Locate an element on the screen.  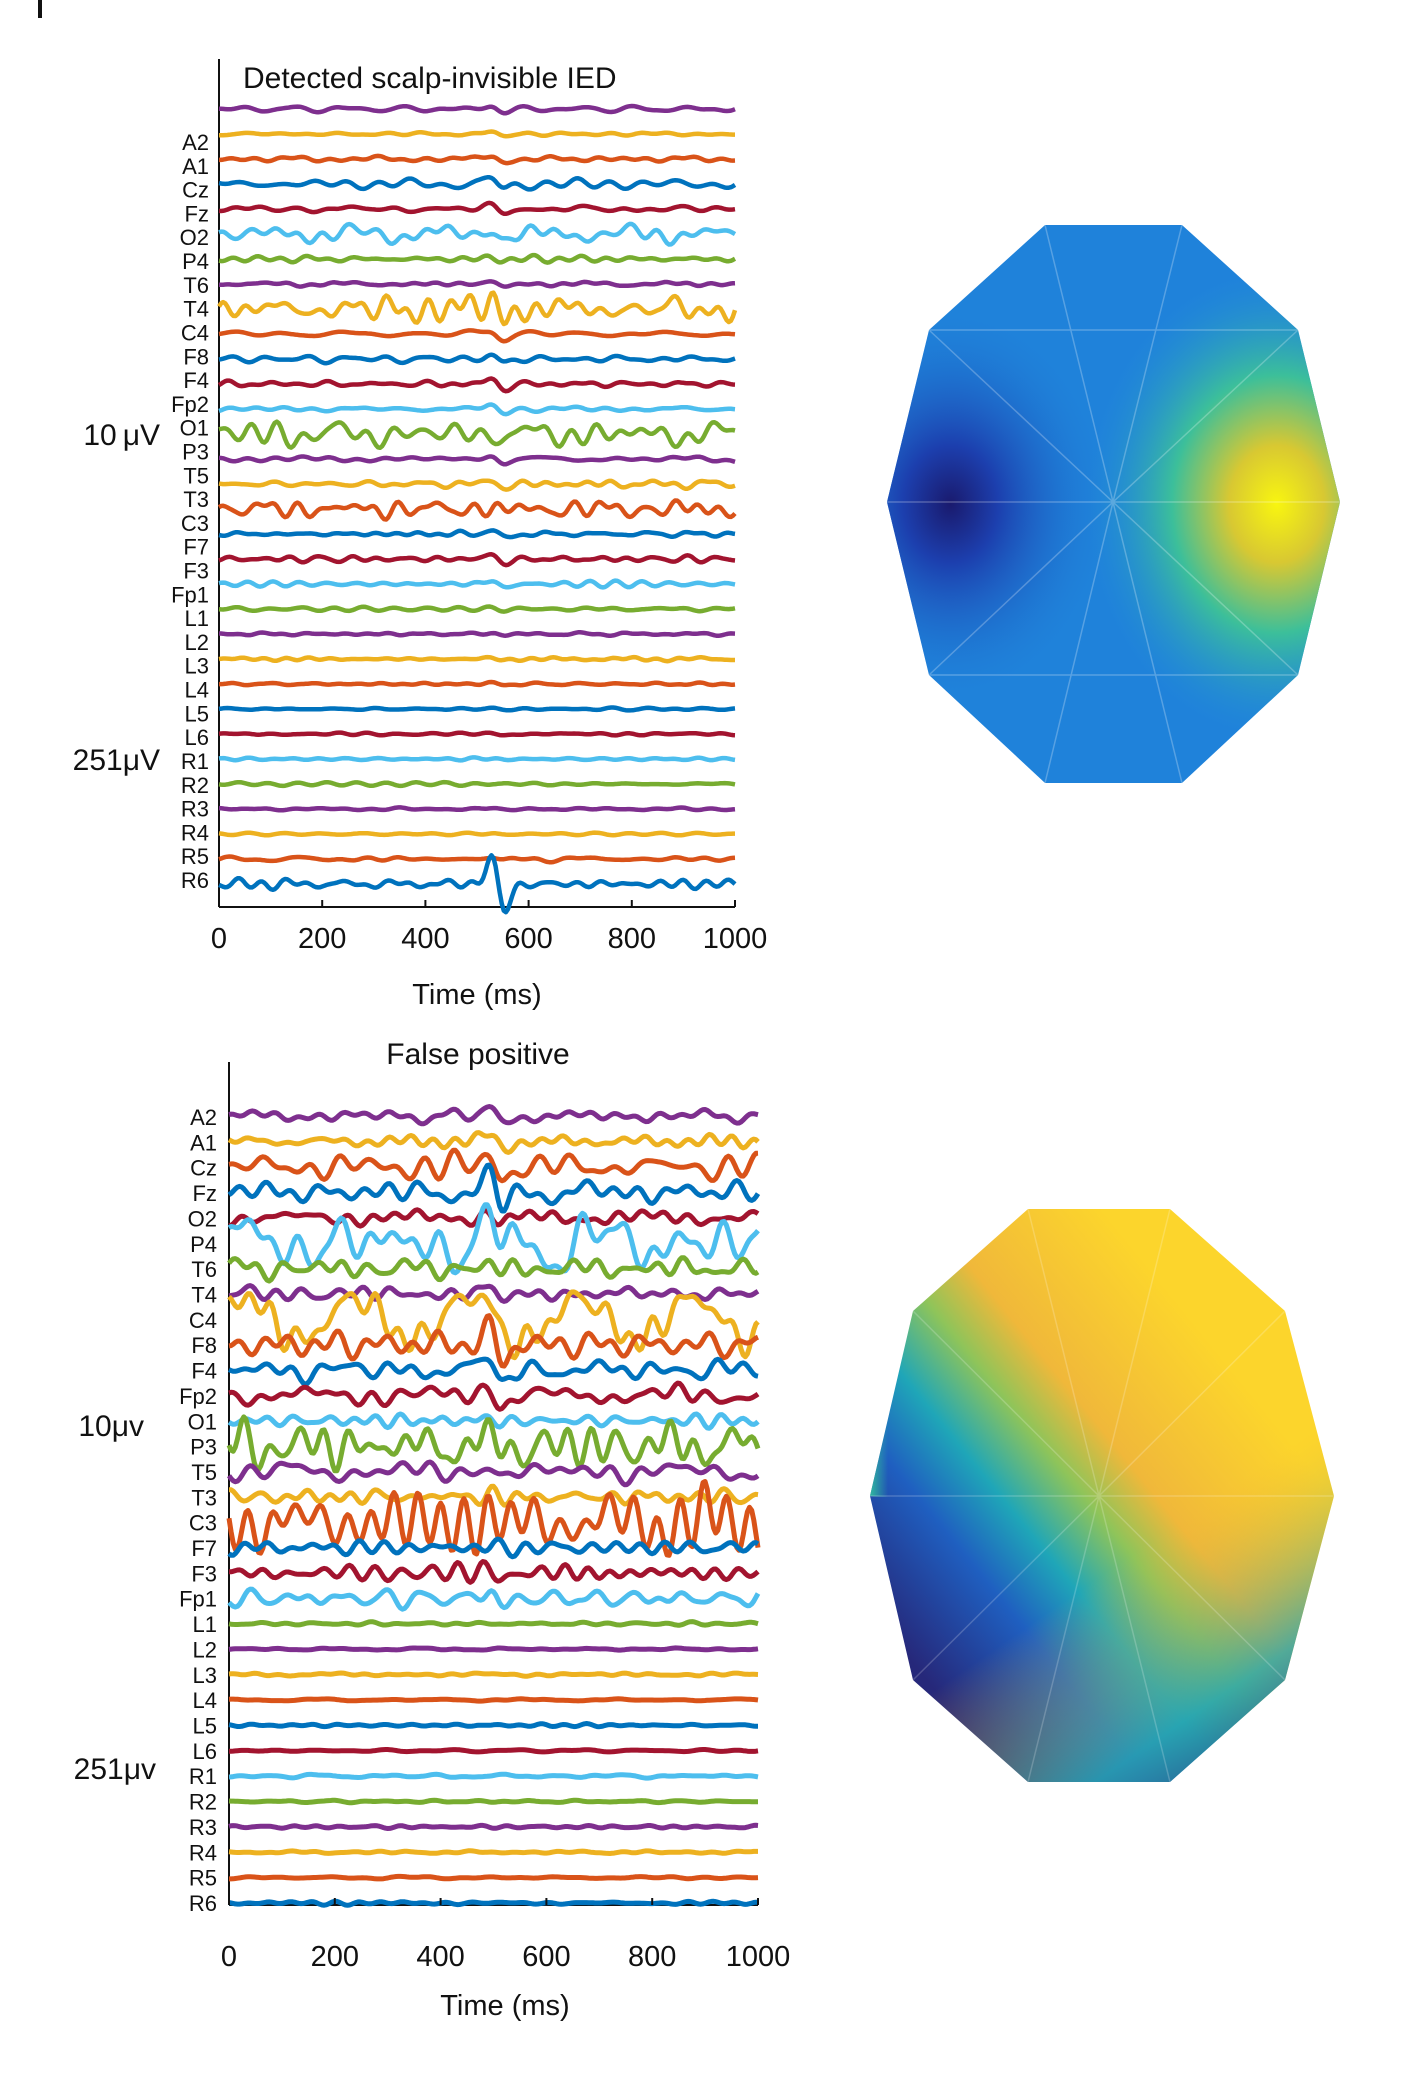
x-tick-label: 0 is located at coordinates (219, 939).